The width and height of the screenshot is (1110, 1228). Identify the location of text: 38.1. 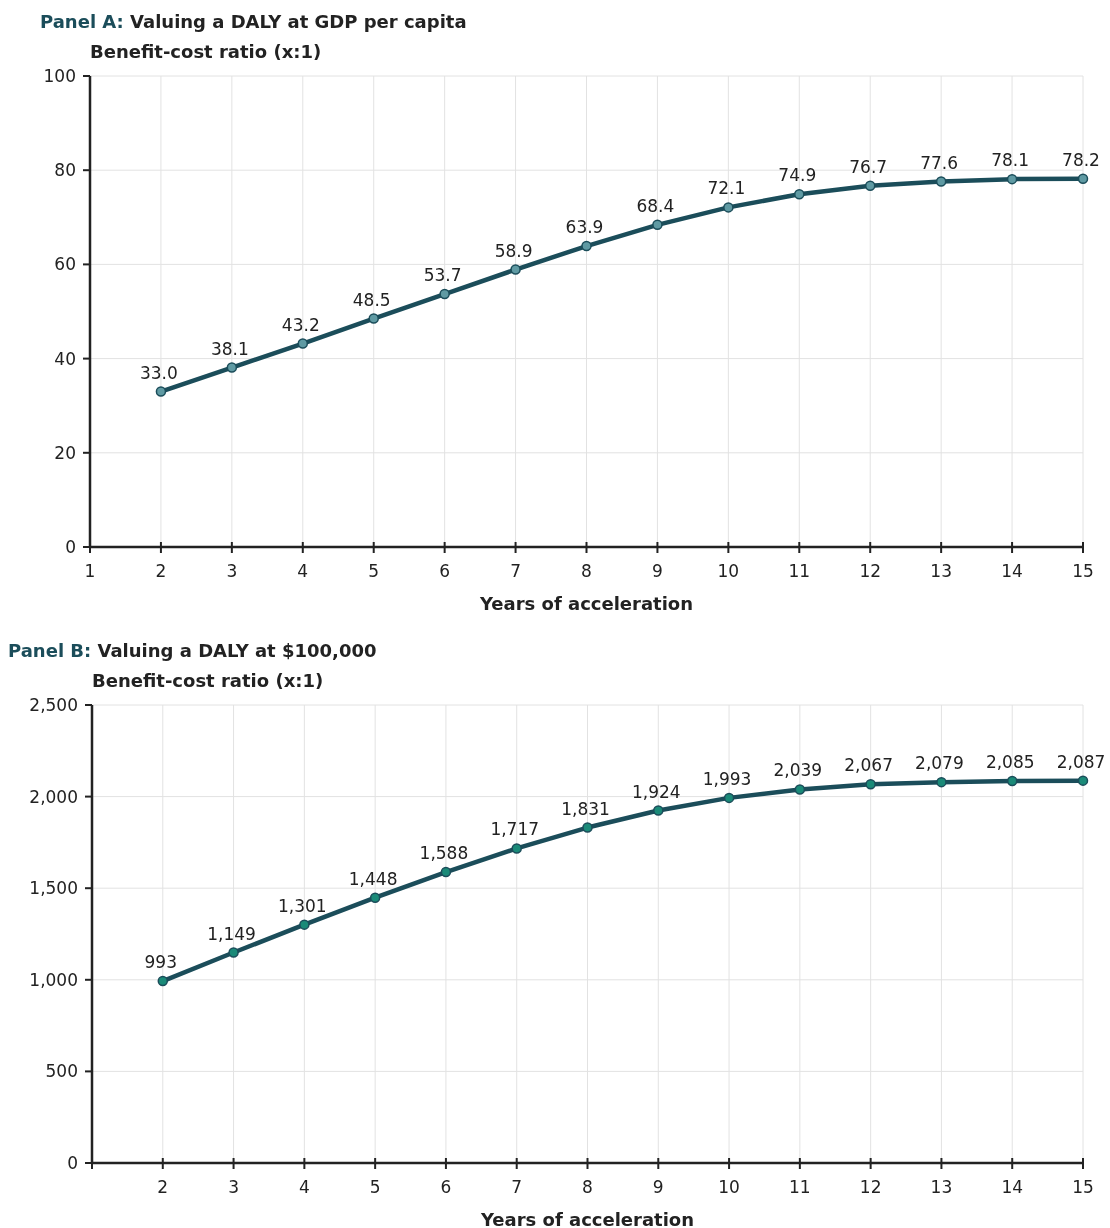
(229, 348).